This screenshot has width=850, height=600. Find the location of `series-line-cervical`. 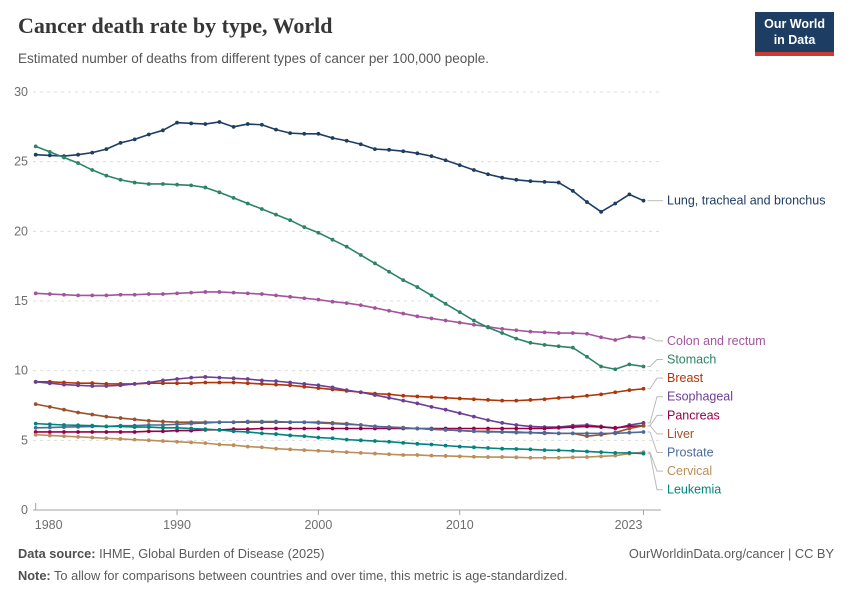

series-line-cervical is located at coordinates (339, 446).